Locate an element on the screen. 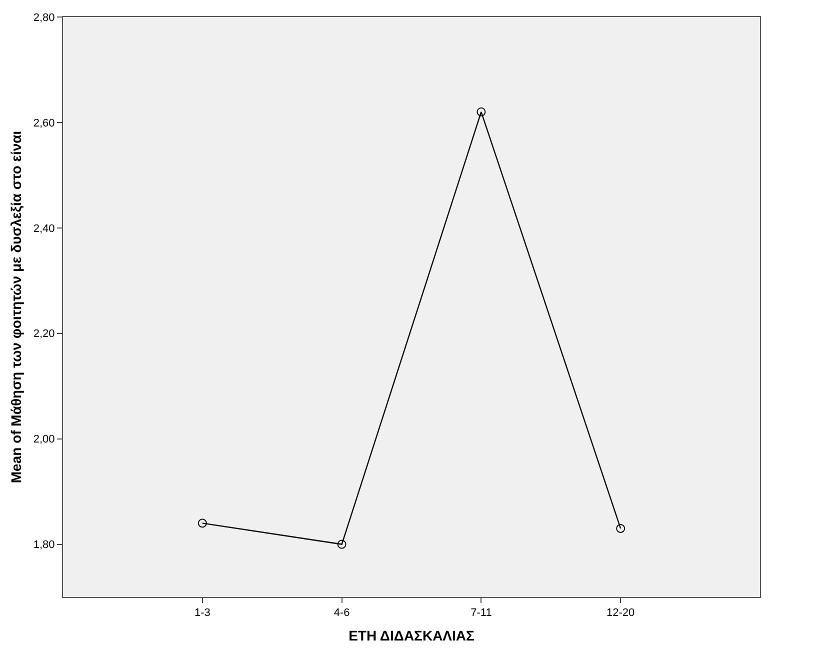  x-tick-label: 7-11 is located at coordinates (481, 613).